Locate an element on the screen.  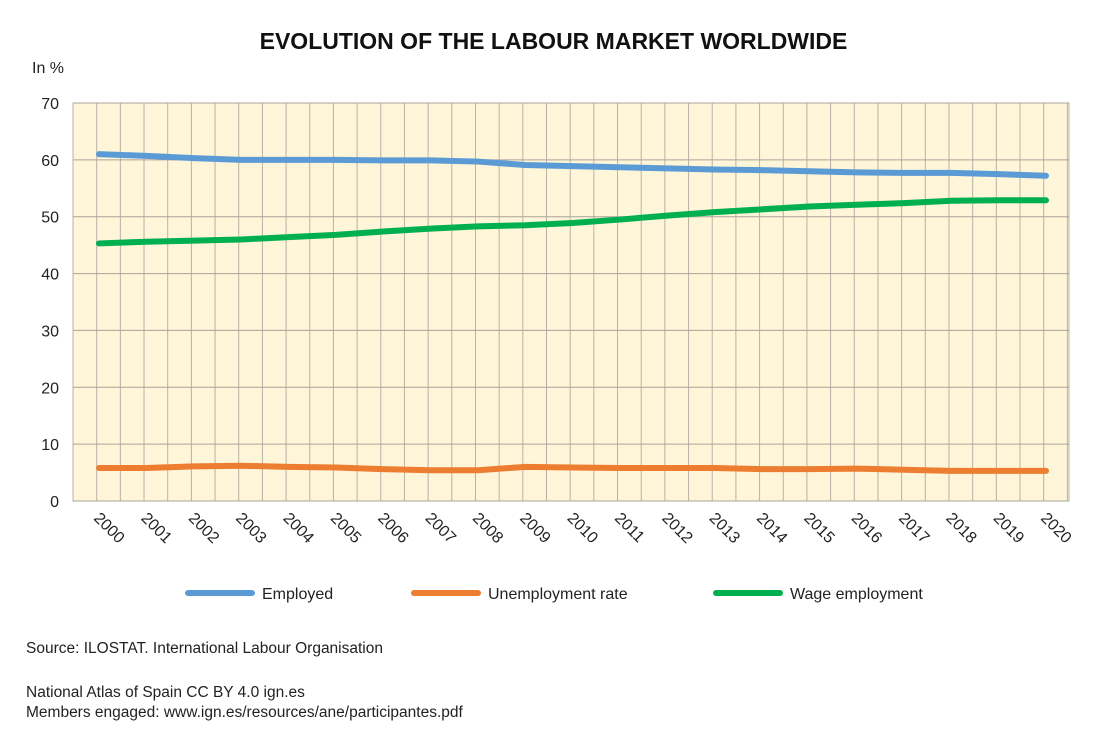
x-tick-label: 2014 is located at coordinates (771, 528).